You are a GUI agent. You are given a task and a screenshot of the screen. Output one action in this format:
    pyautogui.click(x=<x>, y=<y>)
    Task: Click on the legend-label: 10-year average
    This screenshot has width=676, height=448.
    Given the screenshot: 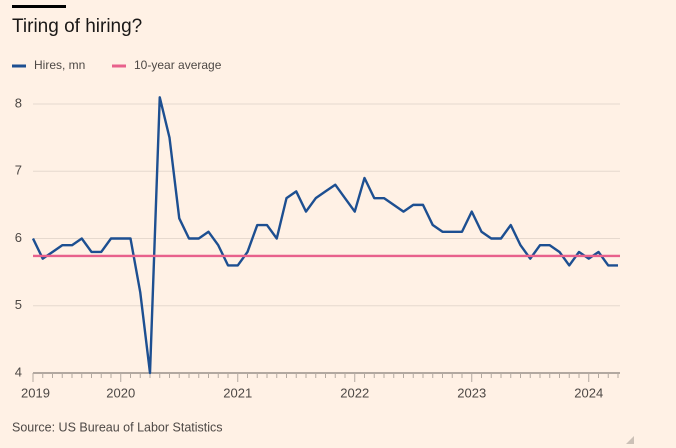 What is the action you would take?
    pyautogui.click(x=178, y=65)
    